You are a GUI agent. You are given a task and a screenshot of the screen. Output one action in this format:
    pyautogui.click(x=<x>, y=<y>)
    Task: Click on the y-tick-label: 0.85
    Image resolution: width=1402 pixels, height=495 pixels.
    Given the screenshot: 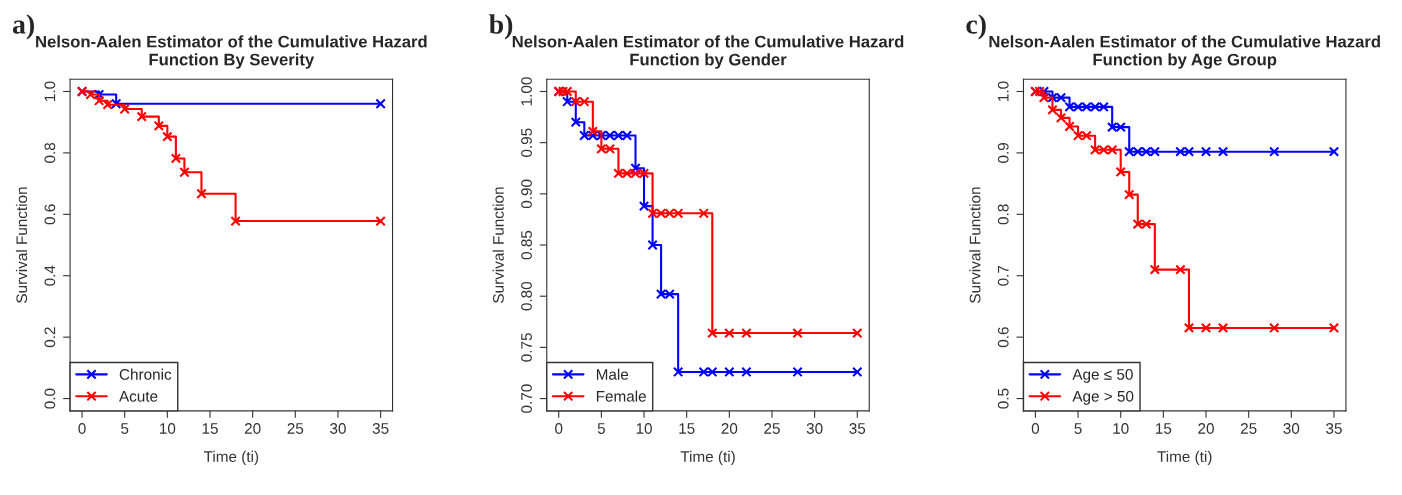 What is the action you would take?
    pyautogui.click(x=526, y=245)
    